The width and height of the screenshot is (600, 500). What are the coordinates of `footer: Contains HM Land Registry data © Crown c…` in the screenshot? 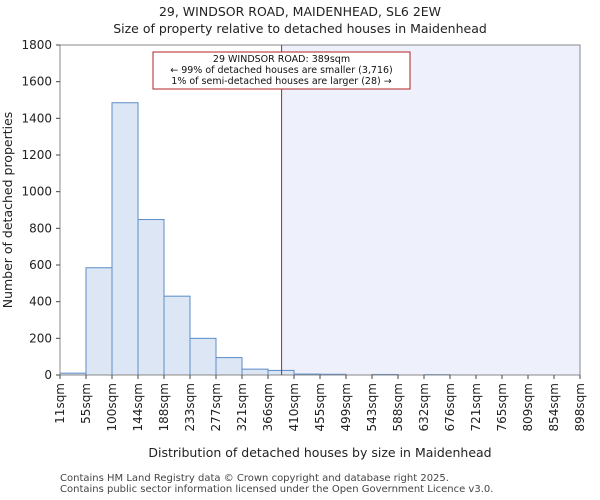 It's located at (276, 484).